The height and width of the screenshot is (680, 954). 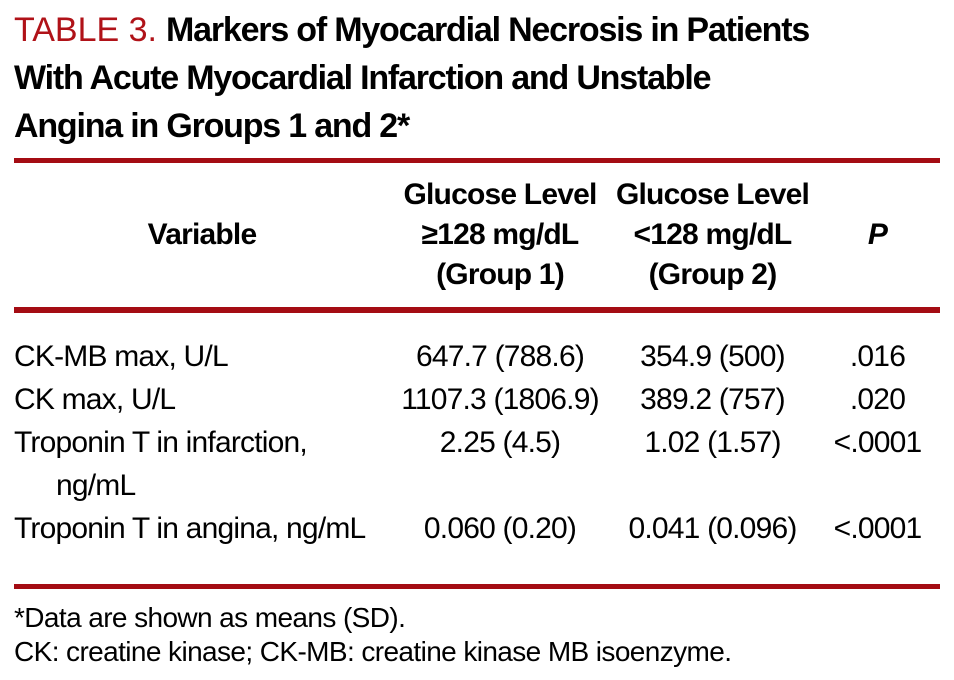 I want to click on group1-header-line2: ≥128 mg/dL, so click(x=500, y=234).